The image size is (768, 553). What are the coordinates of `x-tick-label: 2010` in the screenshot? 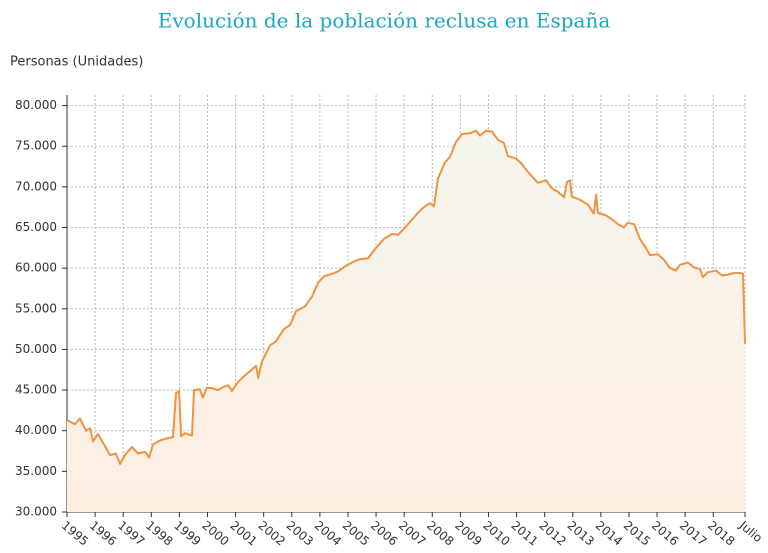 It's located at (496, 533).